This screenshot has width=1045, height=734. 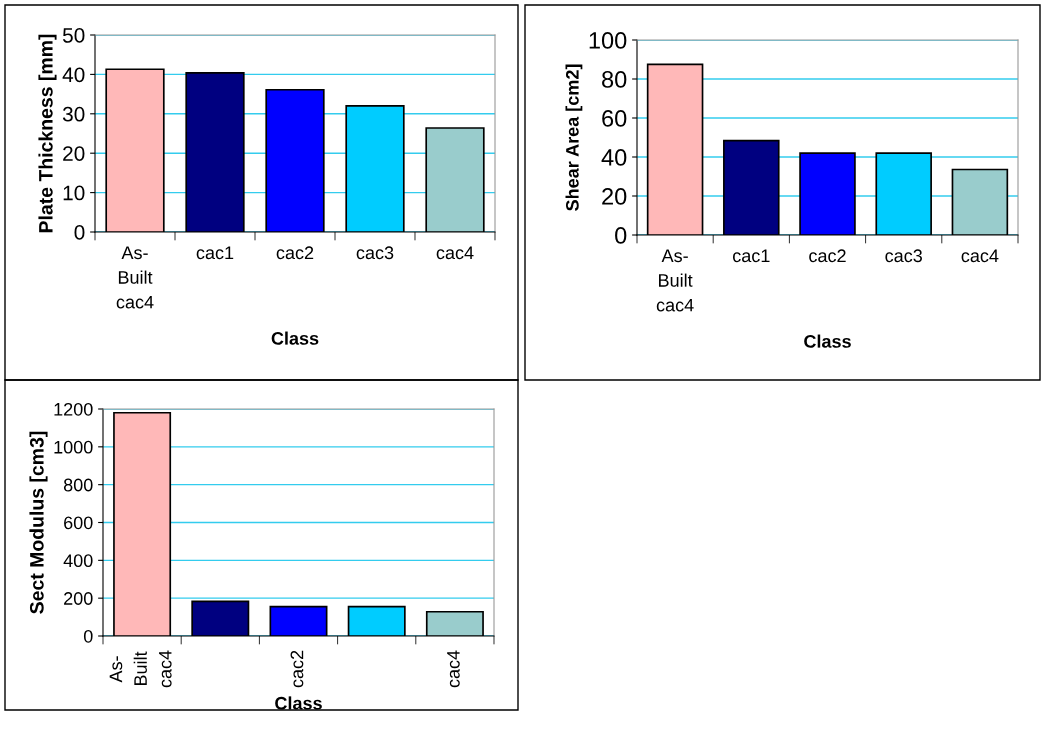 I want to click on y-tick-label: 600, so click(x=78, y=523).